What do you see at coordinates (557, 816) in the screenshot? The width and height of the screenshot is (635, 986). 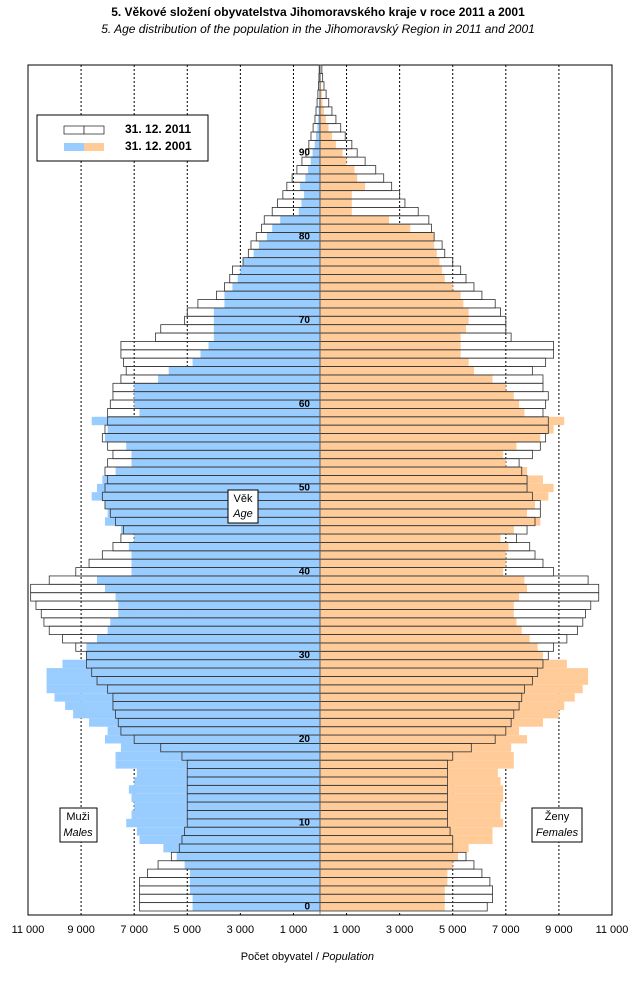 I see `right-label: Ženy` at bounding box center [557, 816].